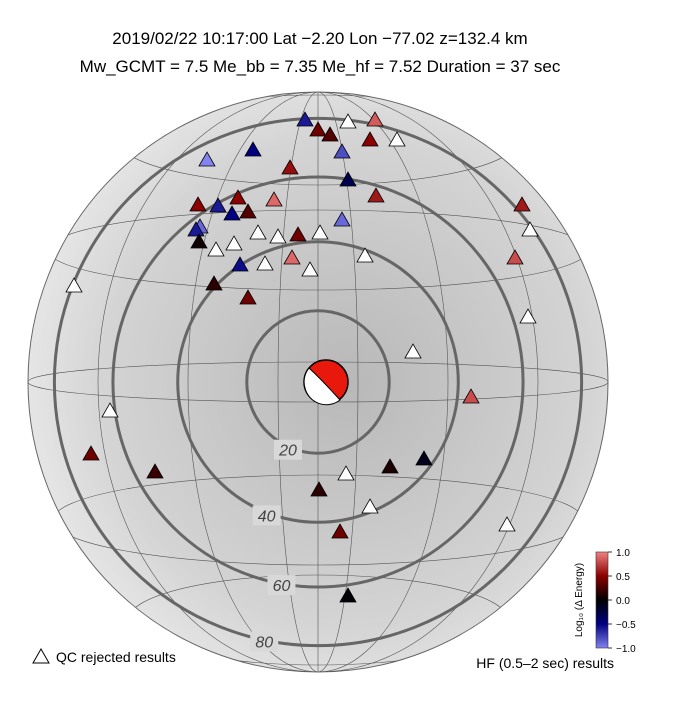 Image resolution: width=680 pixels, height=725 pixels. I want to click on ring-label: 80, so click(264, 643).